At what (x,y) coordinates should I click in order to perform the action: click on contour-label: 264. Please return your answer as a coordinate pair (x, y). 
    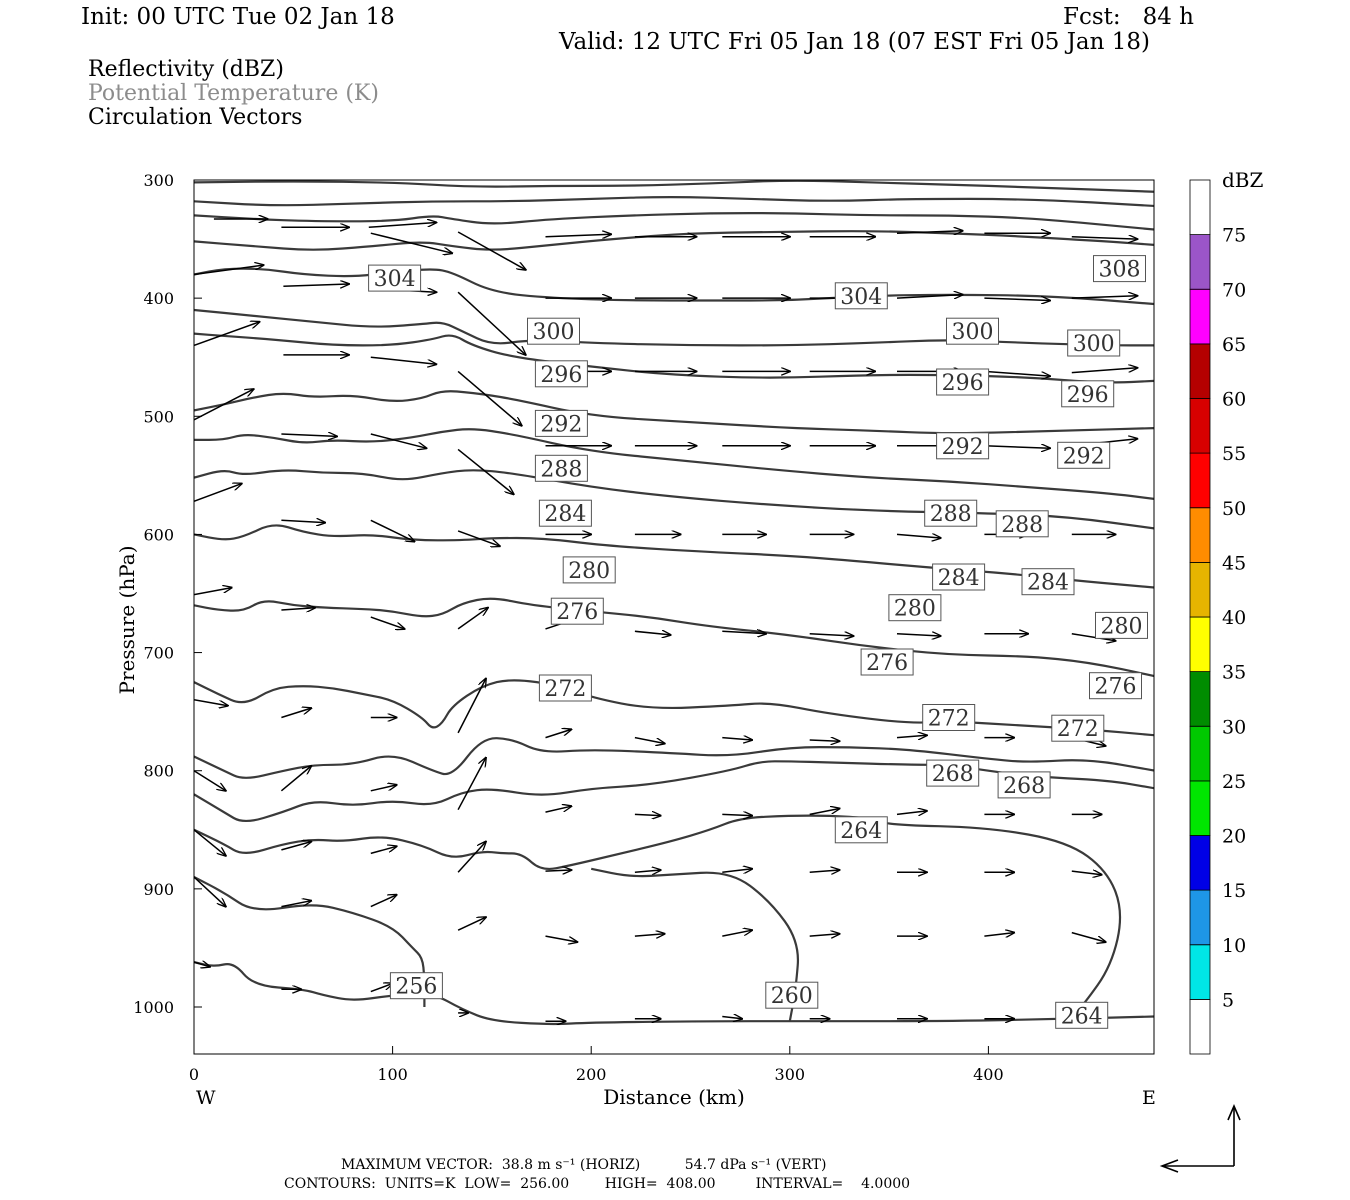
    Looking at the image, I should click on (1082, 1016).